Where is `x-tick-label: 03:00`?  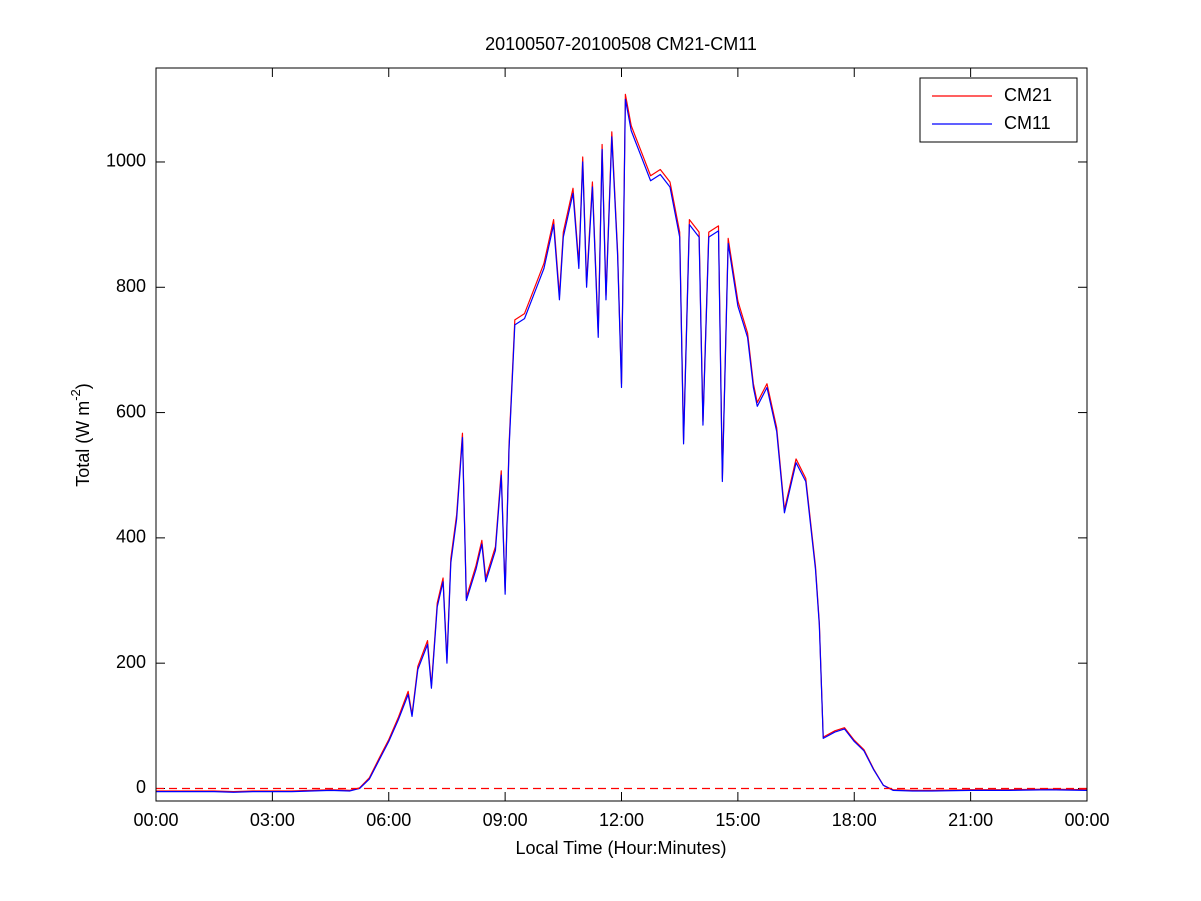 x-tick-label: 03:00 is located at coordinates (272, 820).